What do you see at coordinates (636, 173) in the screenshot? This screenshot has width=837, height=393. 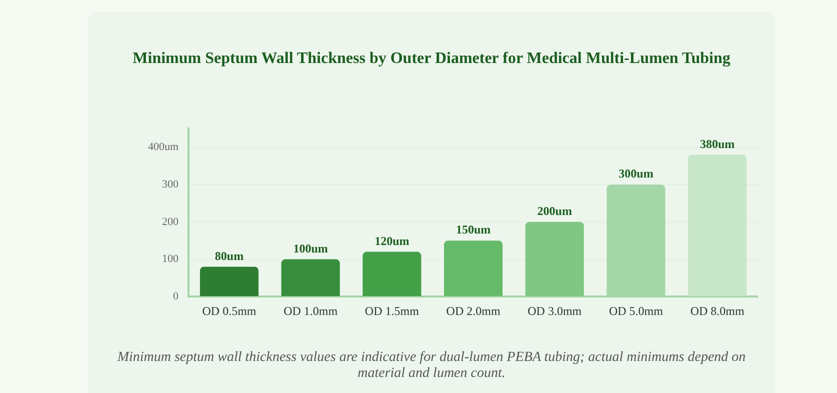 I see `data-label: 300um` at bounding box center [636, 173].